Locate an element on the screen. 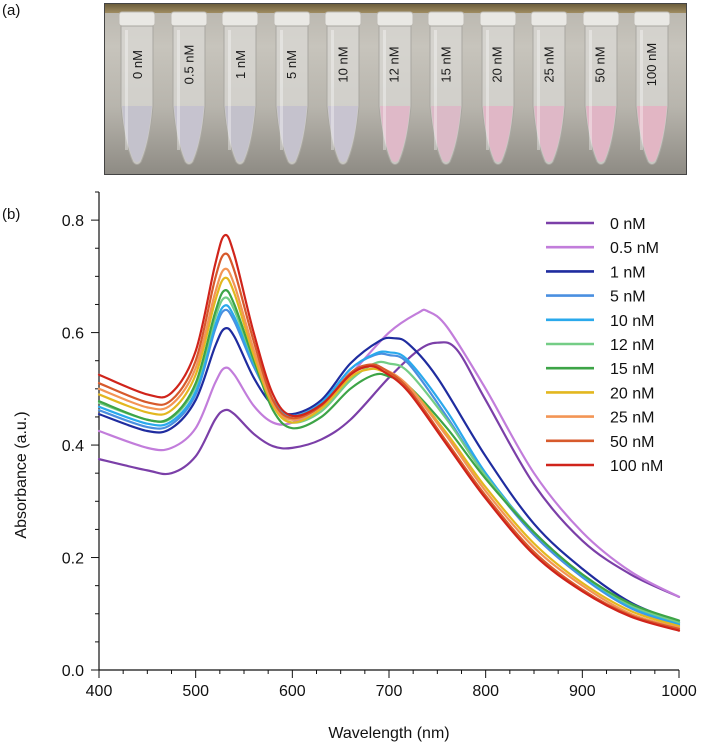  y-tick-label: 0.4 is located at coordinates (73, 446).